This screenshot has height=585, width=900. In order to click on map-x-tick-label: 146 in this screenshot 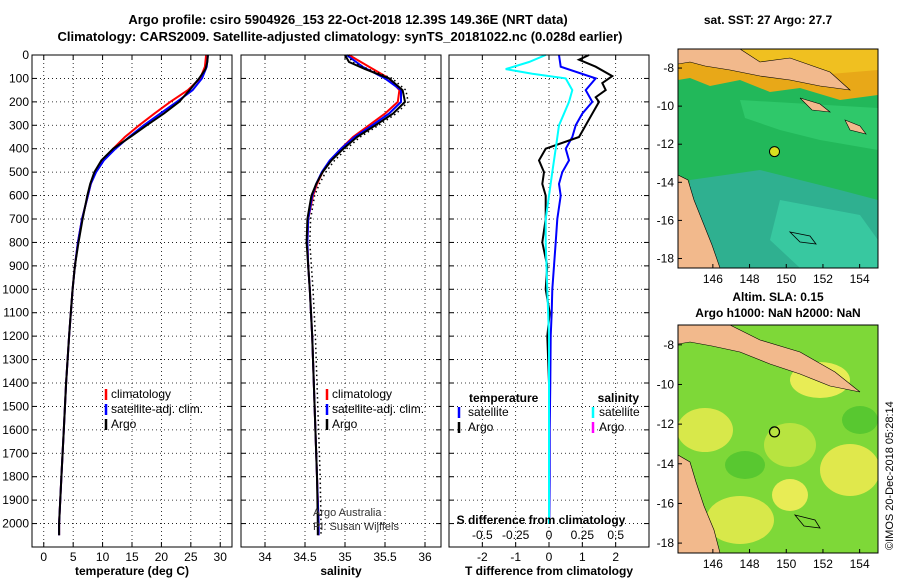, I will do `click(713, 279)`.